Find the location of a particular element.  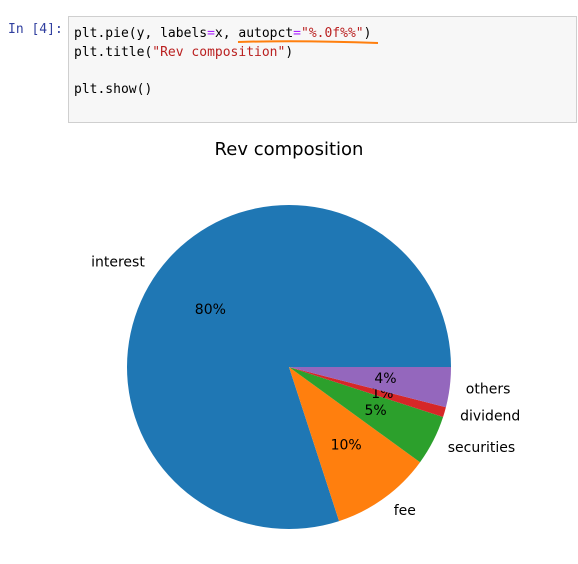

slice-label: interest is located at coordinates (118, 262).